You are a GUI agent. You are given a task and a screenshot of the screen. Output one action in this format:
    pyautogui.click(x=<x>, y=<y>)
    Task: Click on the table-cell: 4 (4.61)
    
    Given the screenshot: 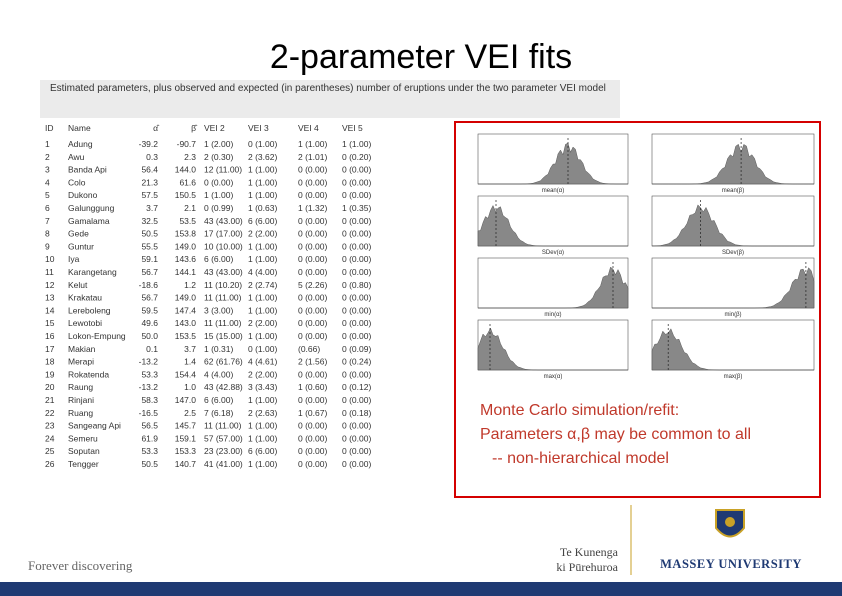 What is the action you would take?
    pyautogui.click(x=262, y=362)
    